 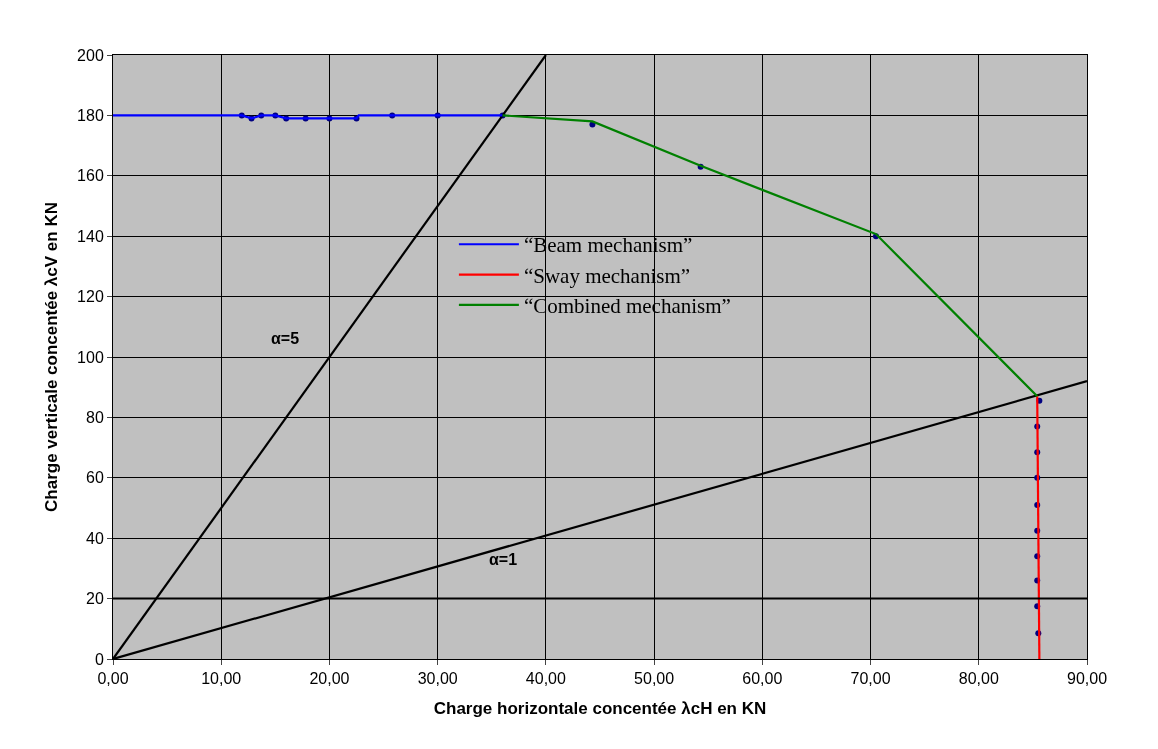 What do you see at coordinates (99, 659) in the screenshot?
I see `y-tick-label: 0` at bounding box center [99, 659].